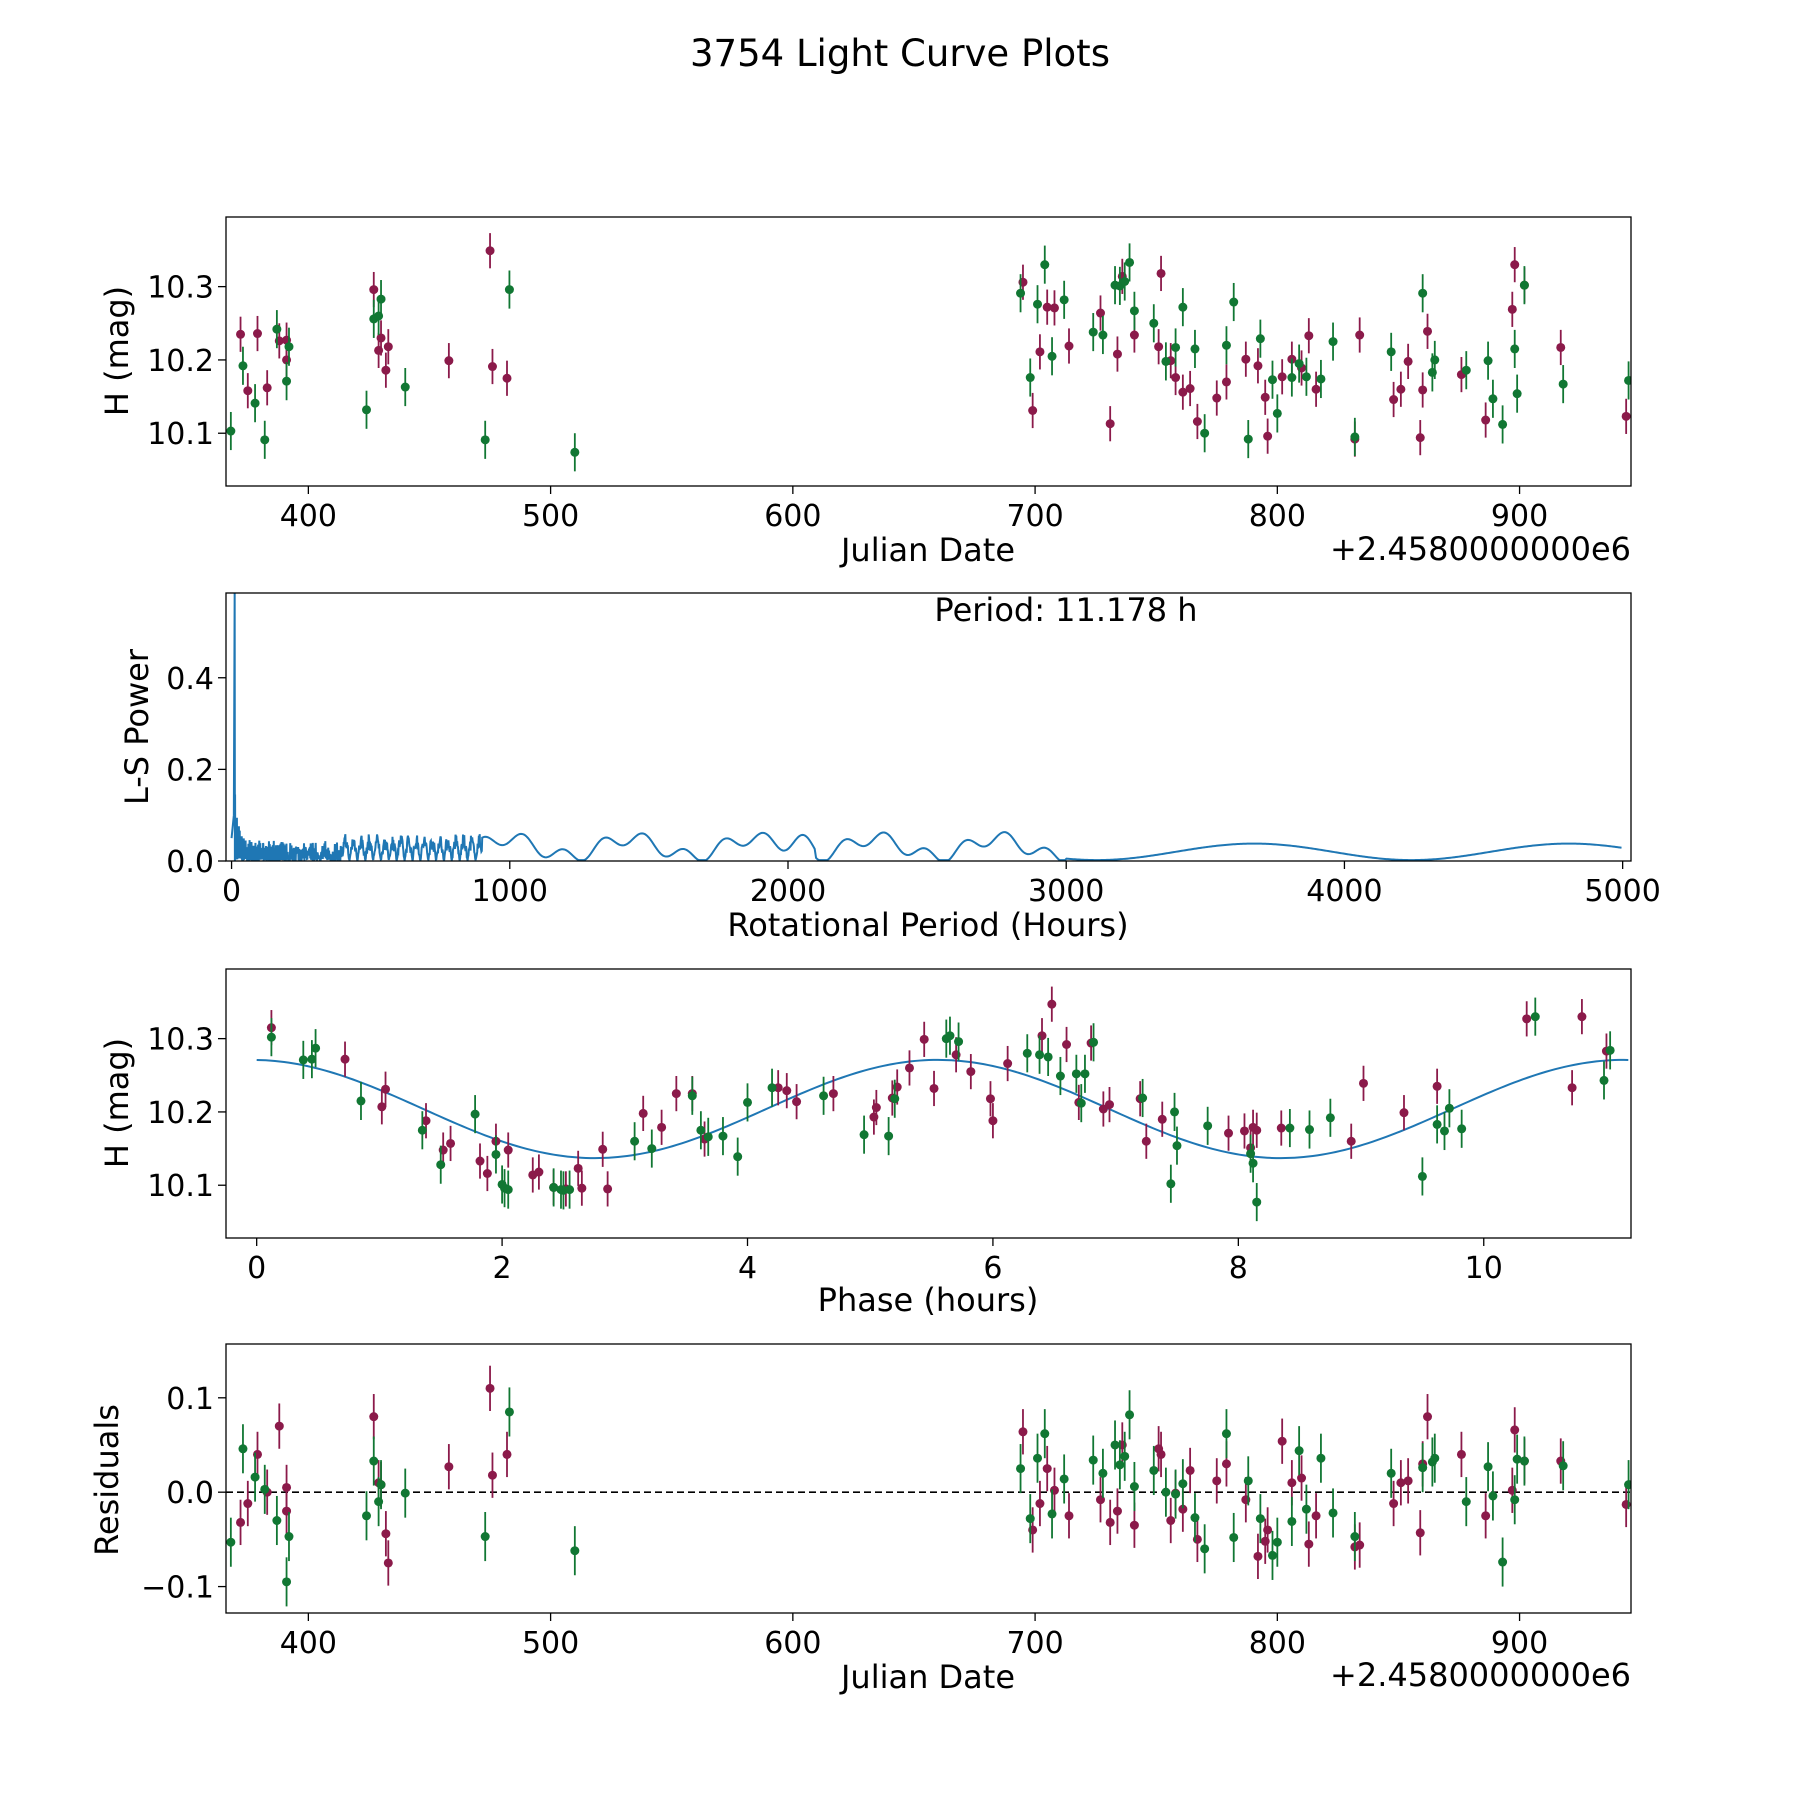 The image size is (1800, 1800). I want to click on phased-xtick-label: 10, so click(1484, 1268).